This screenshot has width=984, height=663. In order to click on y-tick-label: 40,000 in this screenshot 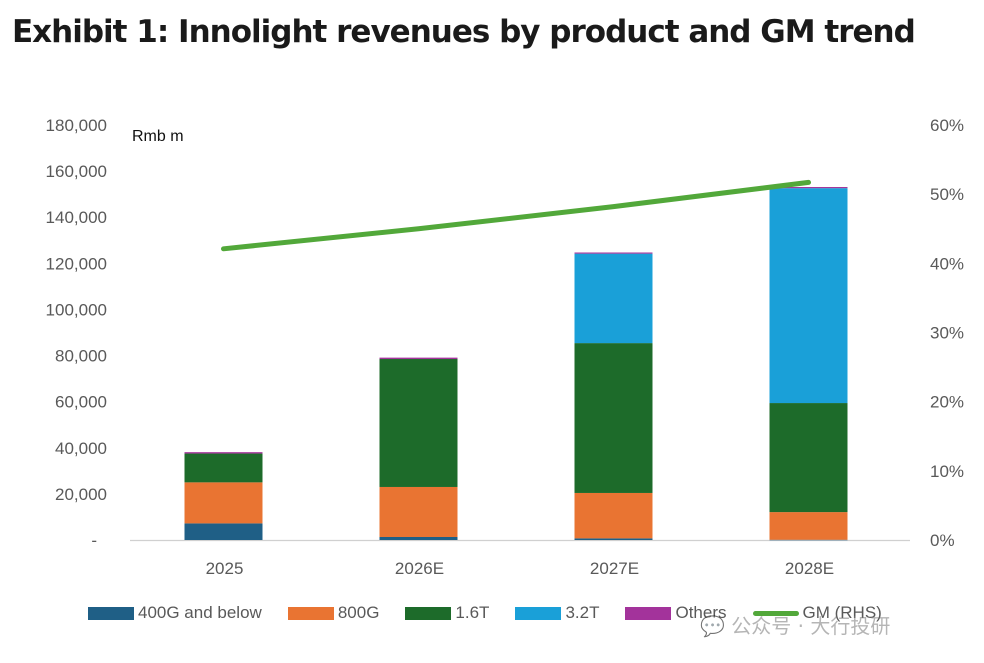, I will do `click(81, 448)`.